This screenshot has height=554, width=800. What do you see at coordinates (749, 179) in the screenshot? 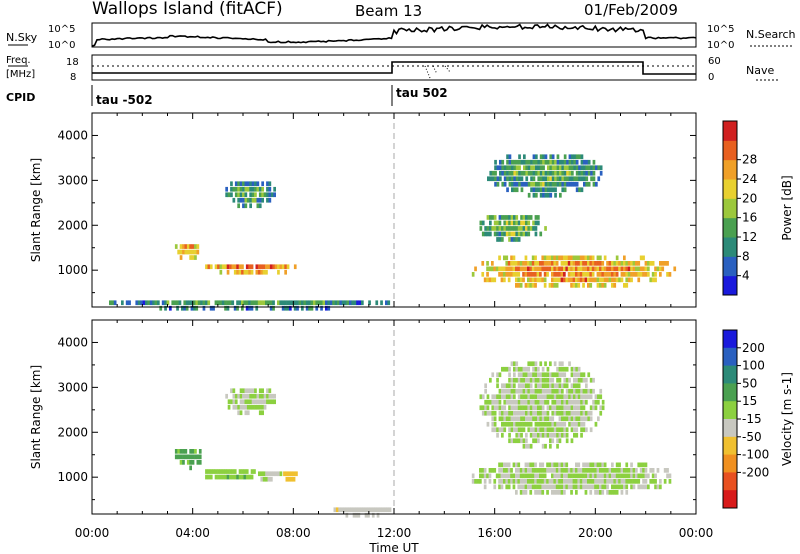
I see `colorbar-tick-label: 24` at bounding box center [749, 179].